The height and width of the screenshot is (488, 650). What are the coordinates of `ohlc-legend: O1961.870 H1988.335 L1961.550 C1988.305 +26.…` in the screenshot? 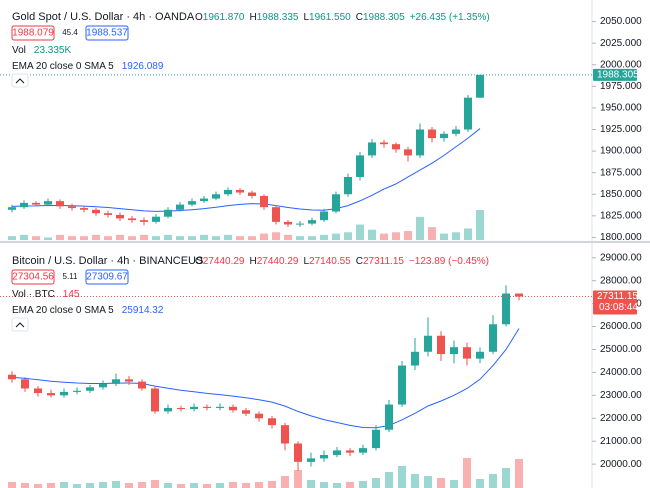 It's located at (342, 17).